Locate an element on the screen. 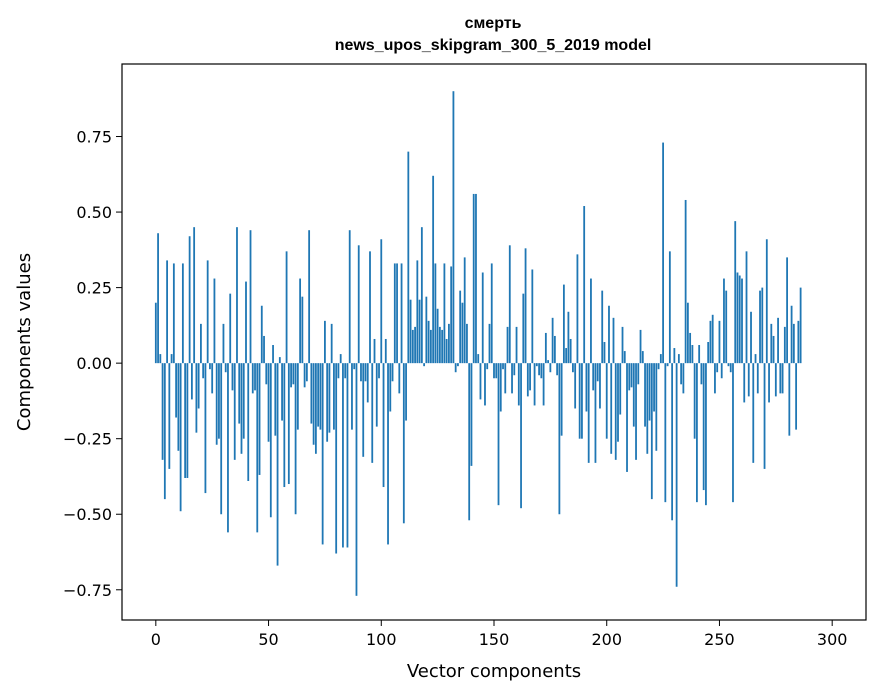 The width and height of the screenshot is (880, 696). y-tick-label: 0.50 is located at coordinates (94, 212).